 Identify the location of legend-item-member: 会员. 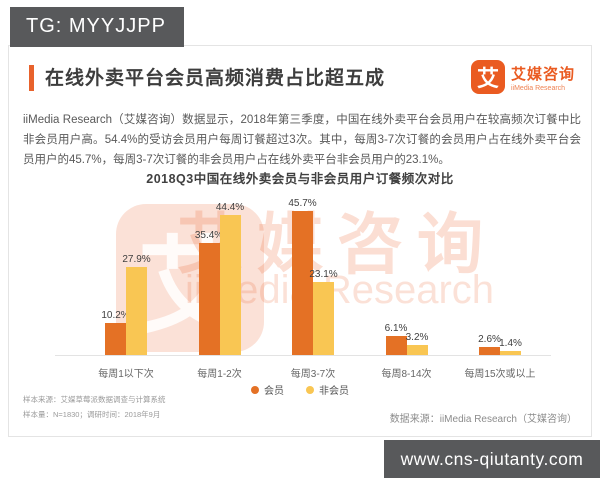
(267, 389).